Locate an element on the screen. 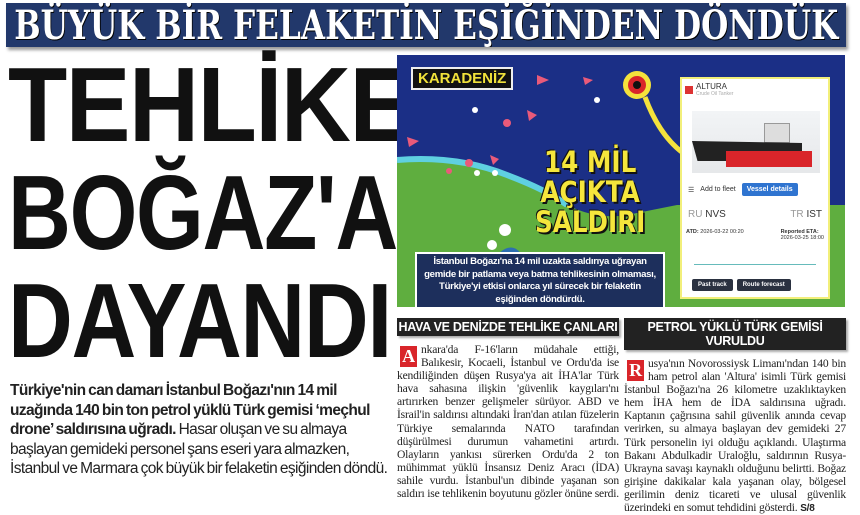 Image resolution: width=860 pixels, height=515 pixels. map-big-text: 14 MİL AÇIKTA SALDIRI is located at coordinates (590, 192).